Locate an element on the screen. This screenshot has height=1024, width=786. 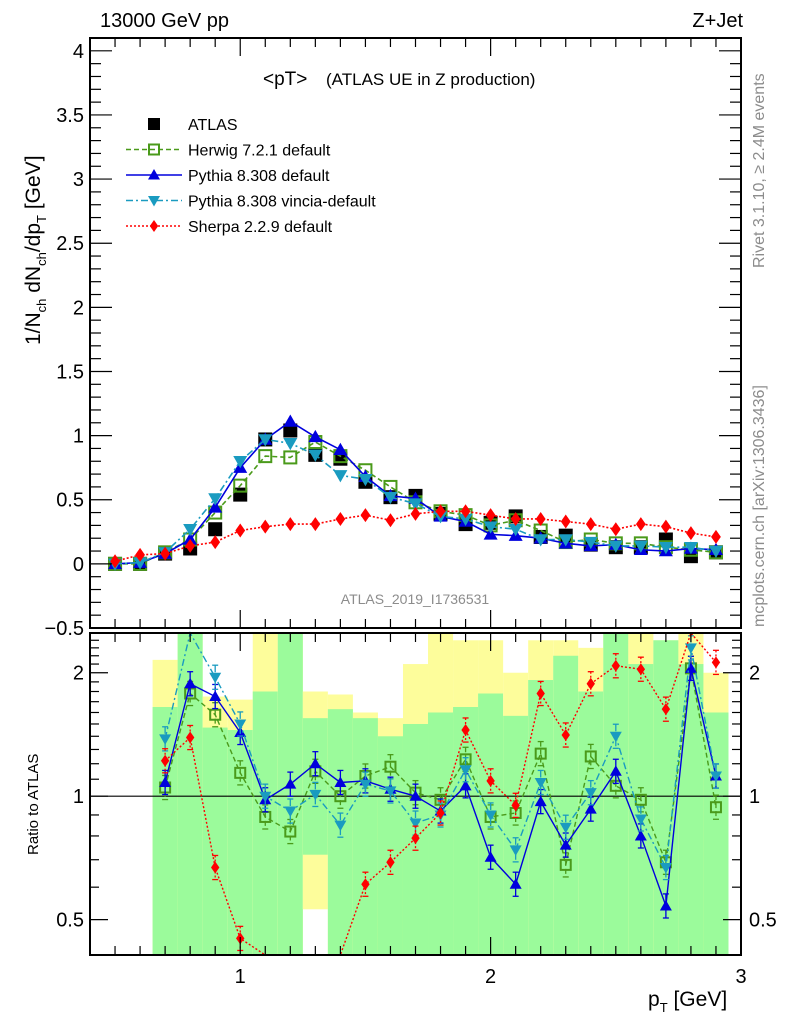
main-y-tick-label: 1.5 is located at coordinates (70, 372).